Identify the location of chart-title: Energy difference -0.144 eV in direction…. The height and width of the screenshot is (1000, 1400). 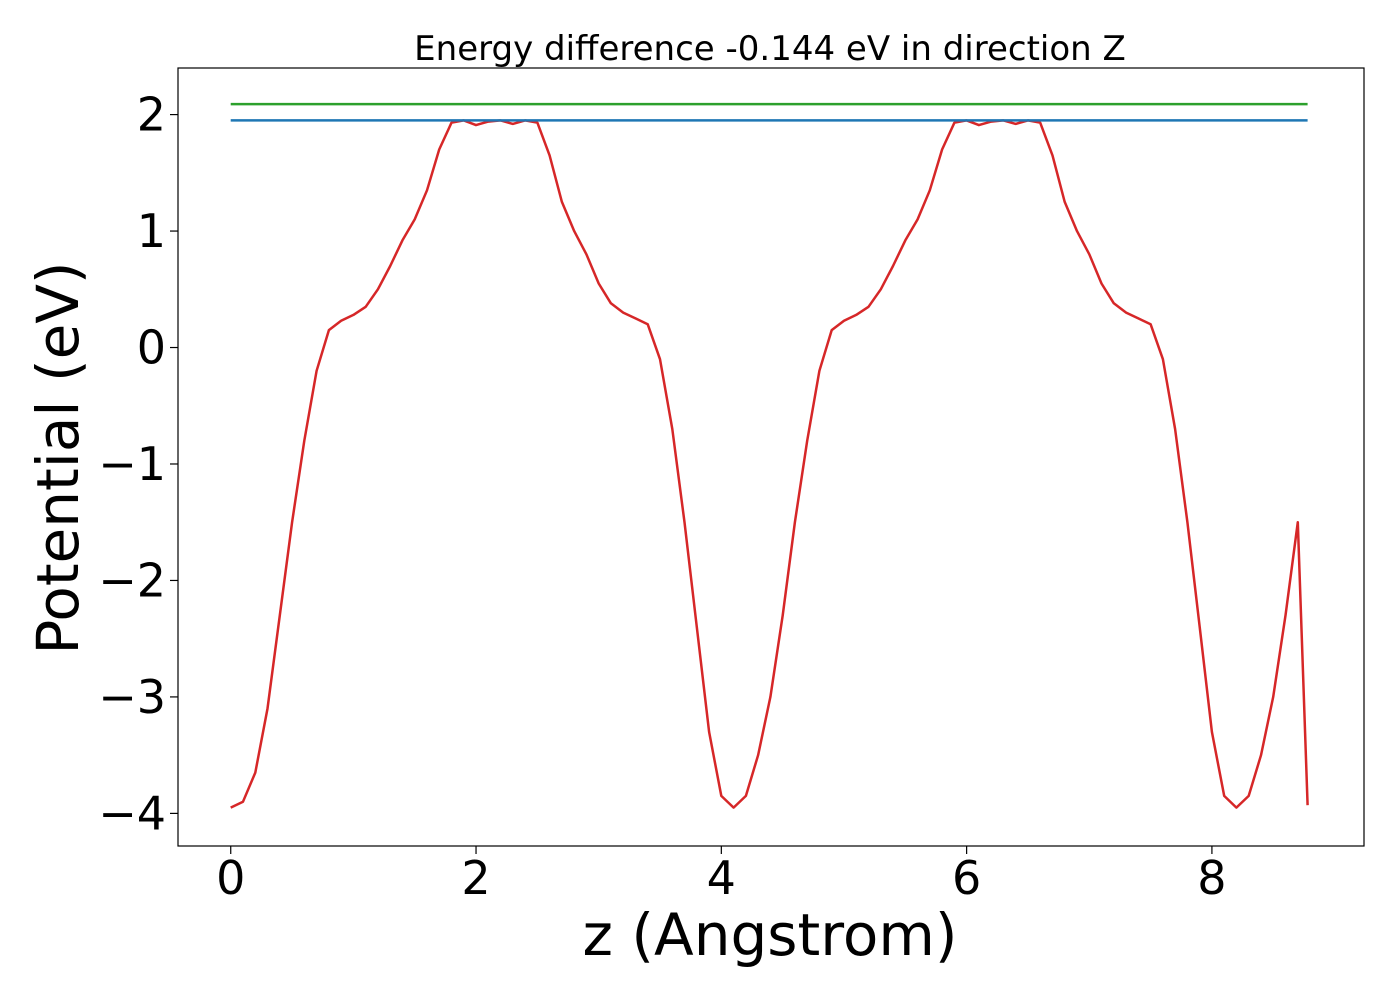
(770, 49).